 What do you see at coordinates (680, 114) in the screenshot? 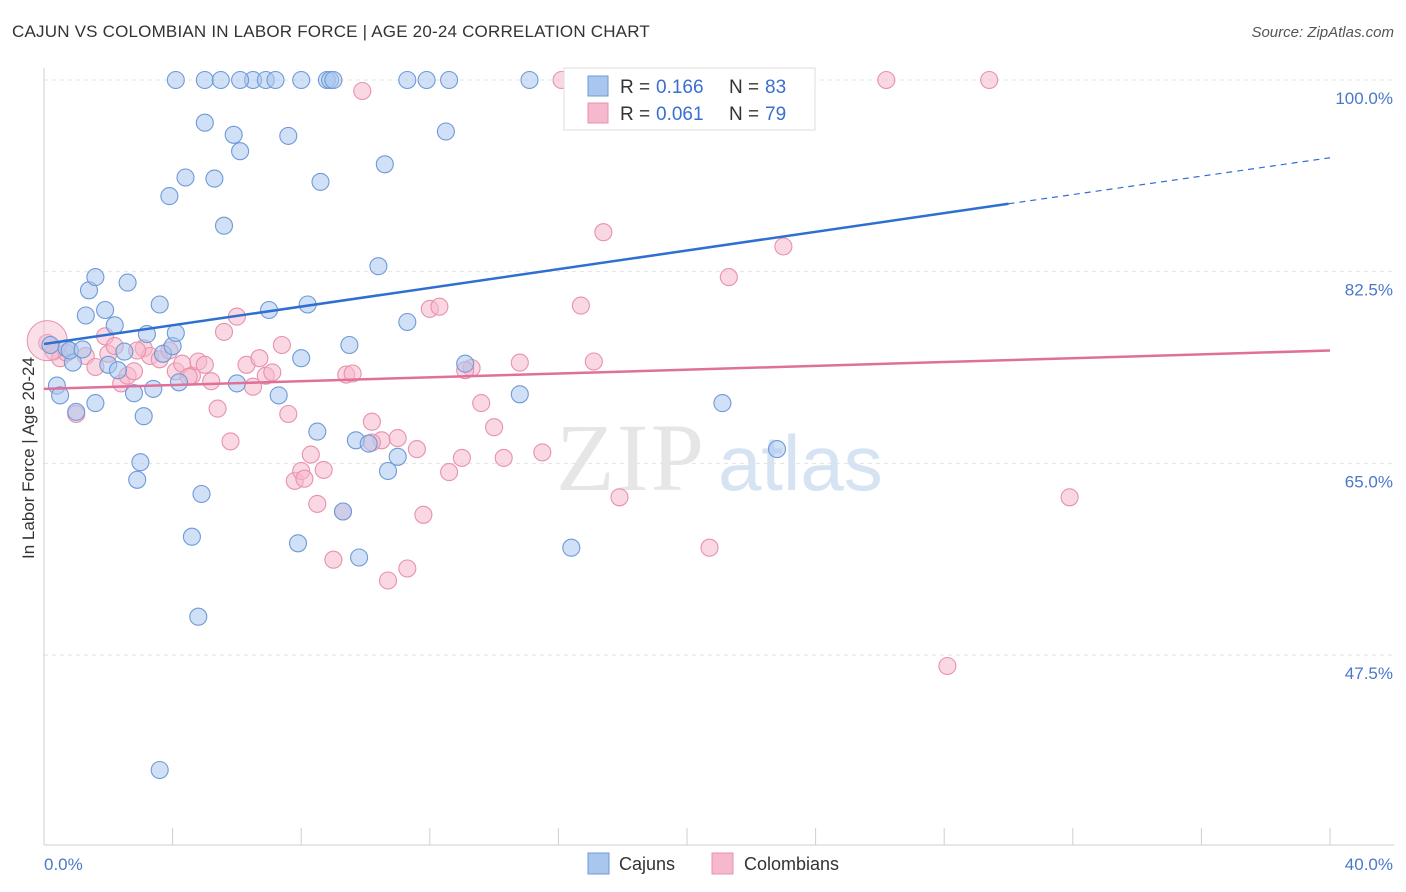
I see `legend-r-value-colombians: 0.061` at bounding box center [680, 114].